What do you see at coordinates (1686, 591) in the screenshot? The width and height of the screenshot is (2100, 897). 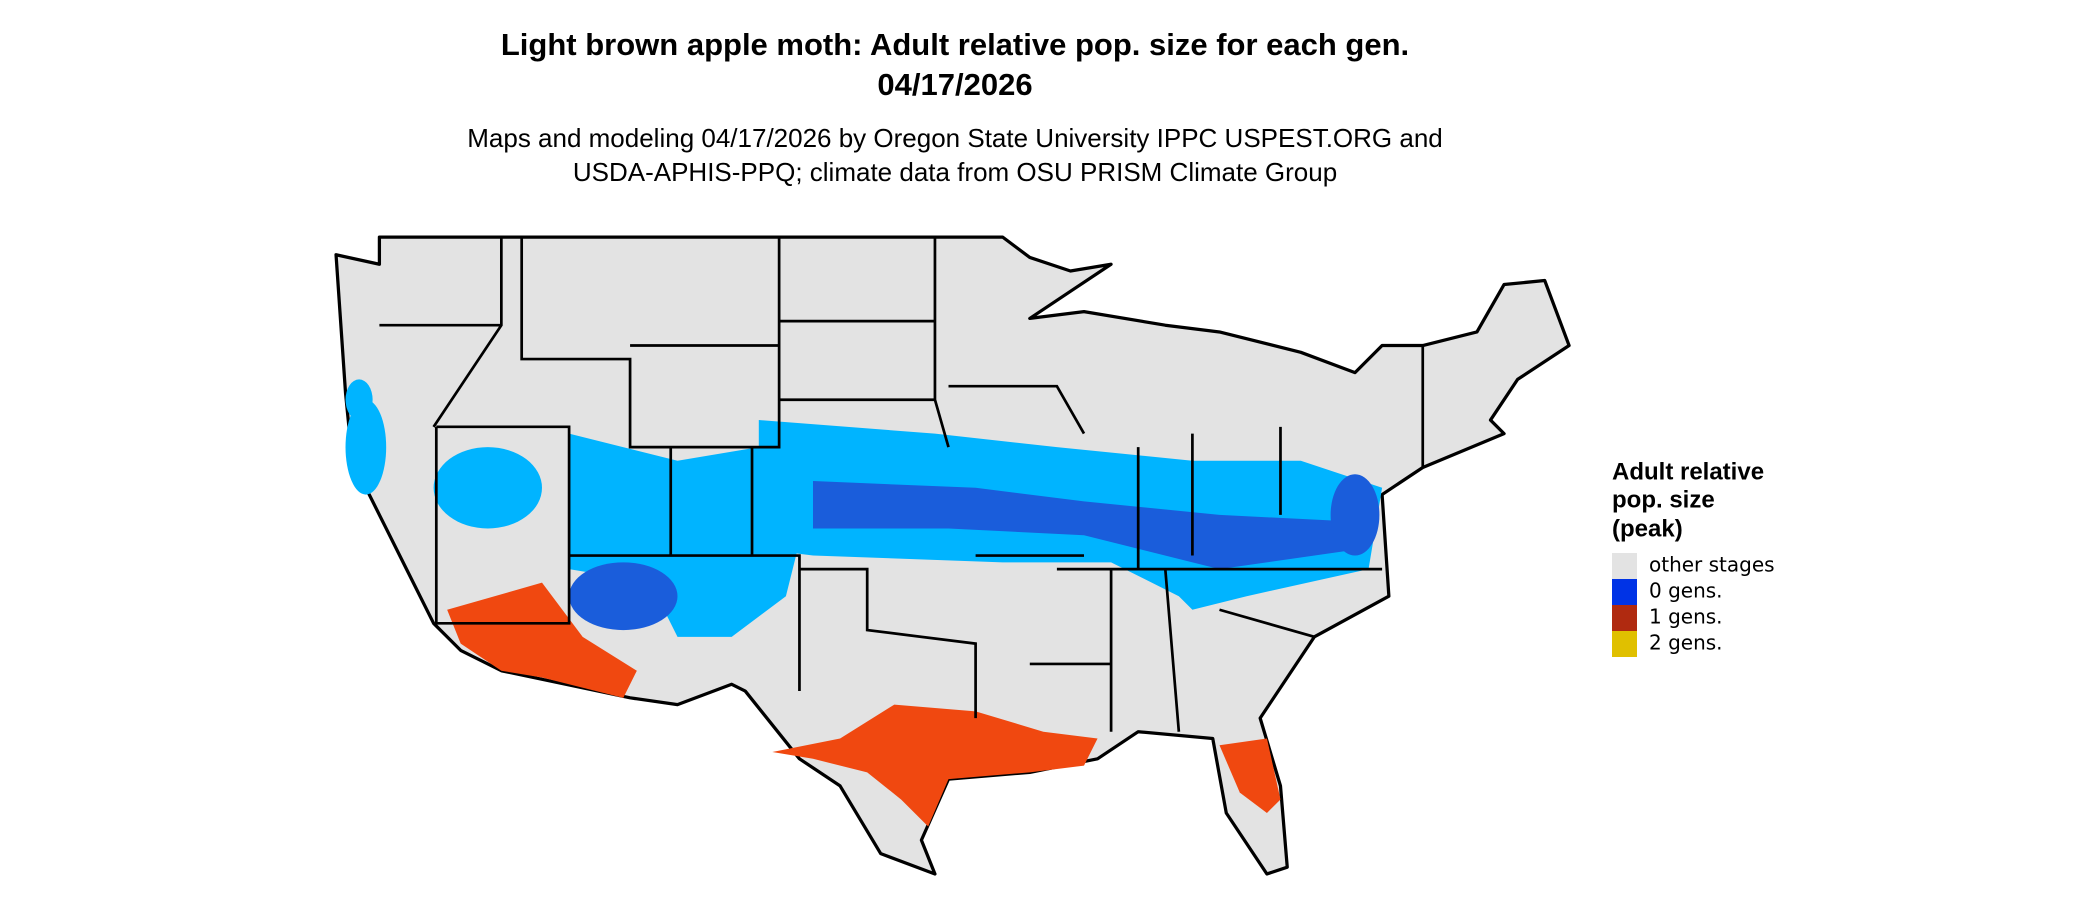 I see `legend-label: 0 gens.` at bounding box center [1686, 591].